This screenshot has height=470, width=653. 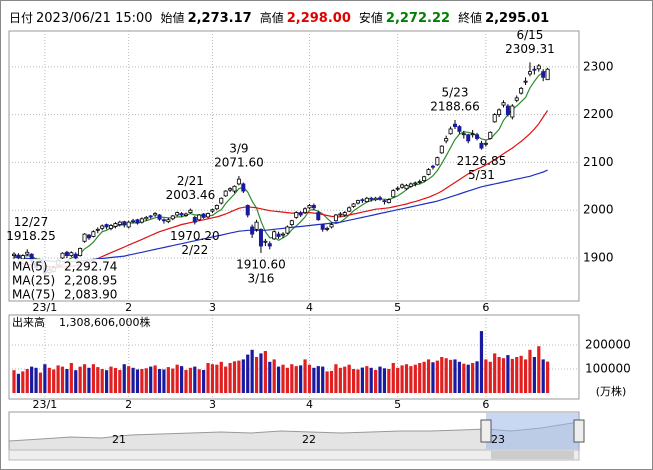 What do you see at coordinates (455, 93) in the screenshot?
I see `annotation-date: 5/23` at bounding box center [455, 93].